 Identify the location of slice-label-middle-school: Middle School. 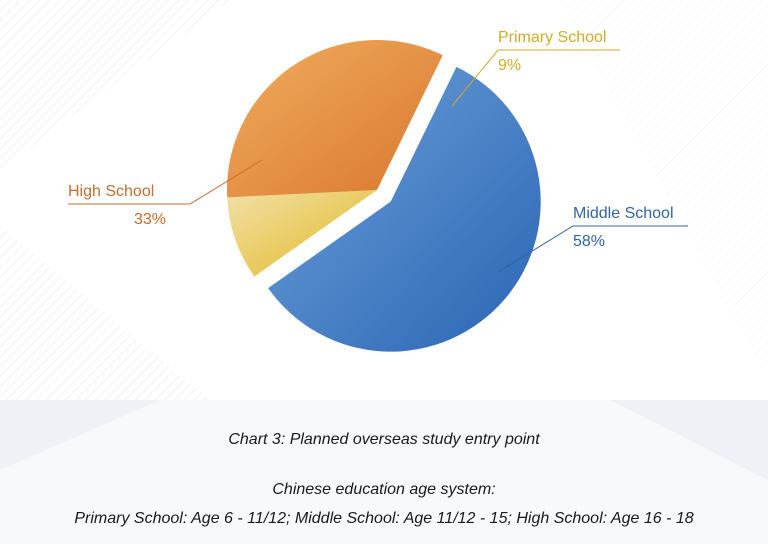
(623, 213).